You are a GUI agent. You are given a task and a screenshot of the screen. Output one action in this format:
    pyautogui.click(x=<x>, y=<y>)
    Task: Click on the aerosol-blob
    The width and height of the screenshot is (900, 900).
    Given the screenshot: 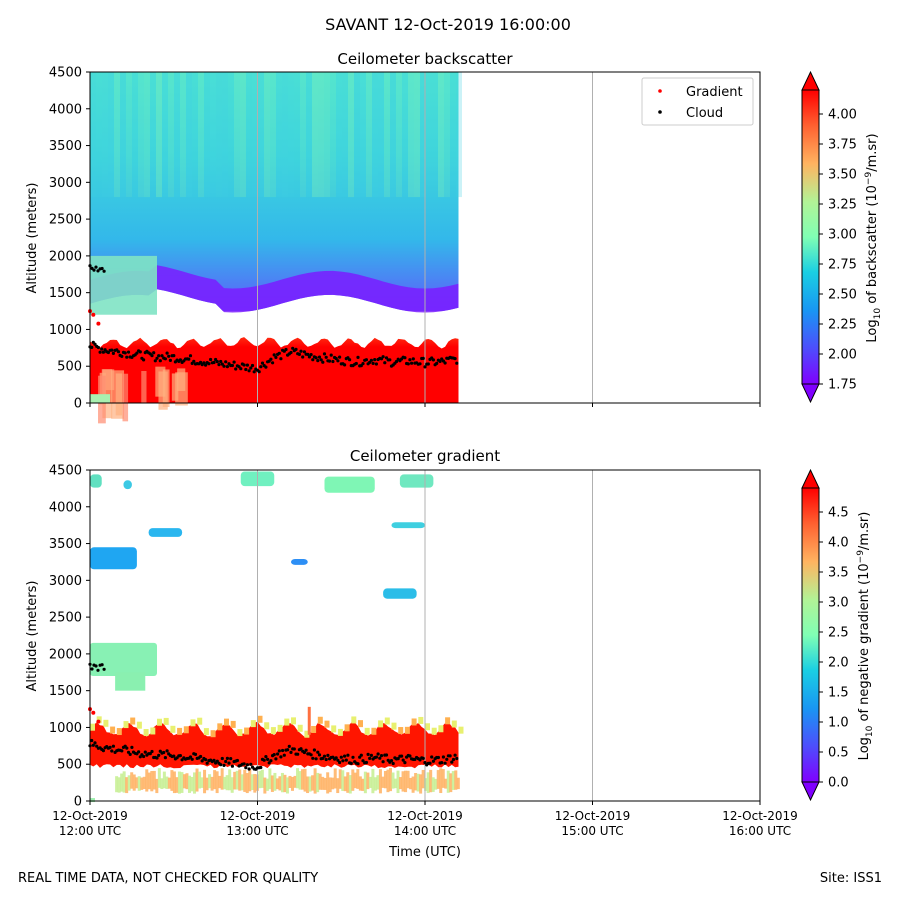 What is the action you would take?
    pyautogui.click(x=165, y=532)
    